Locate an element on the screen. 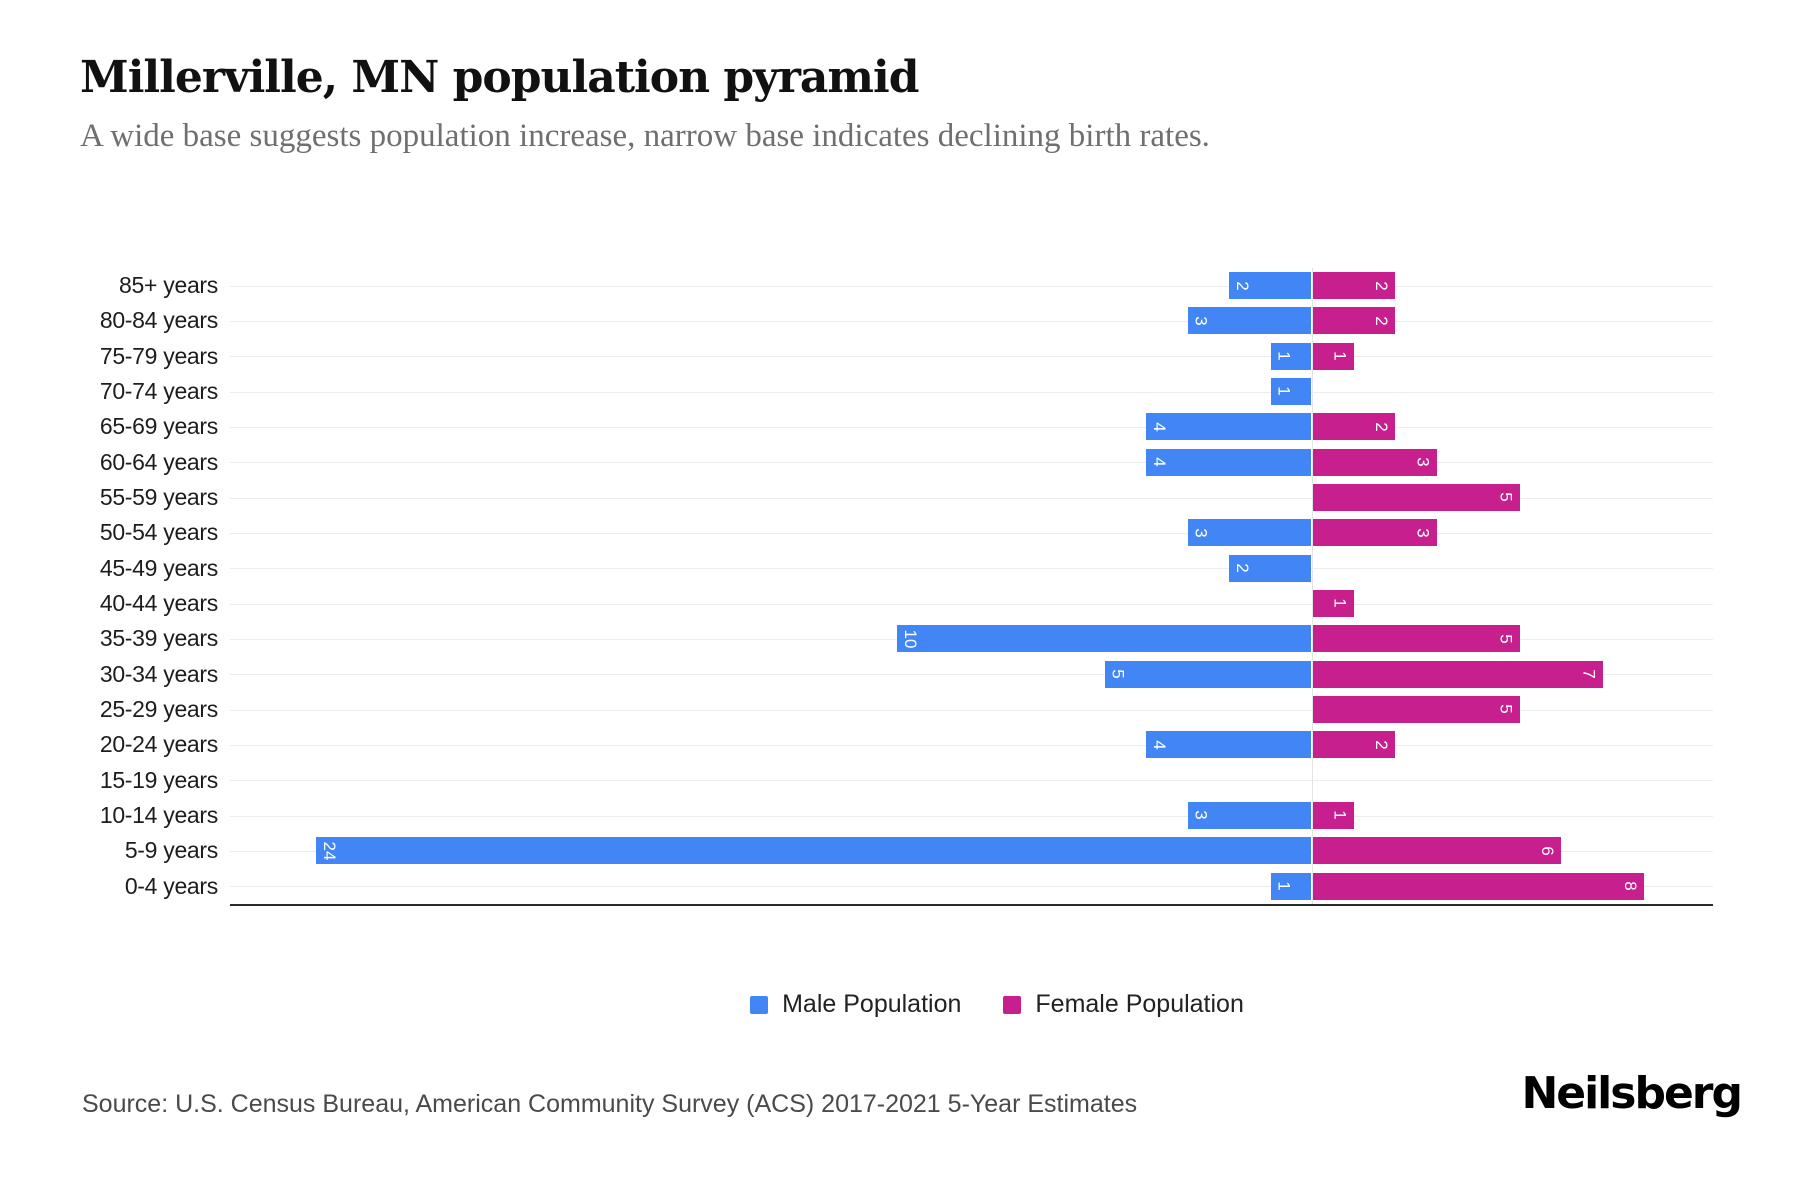  male-bar: 10 is located at coordinates (1104, 639).